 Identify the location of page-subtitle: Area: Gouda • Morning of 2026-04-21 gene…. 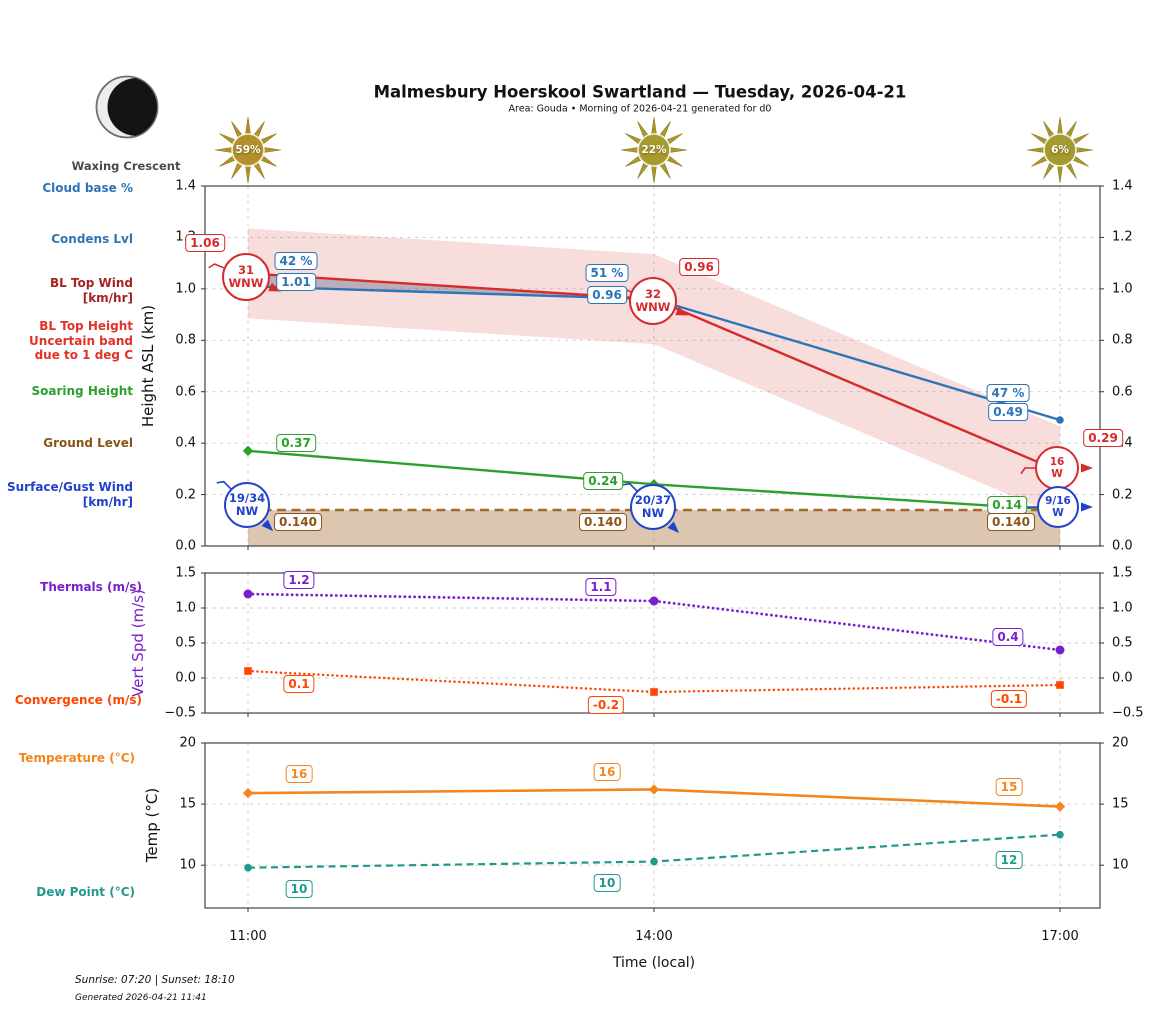
(640, 109).